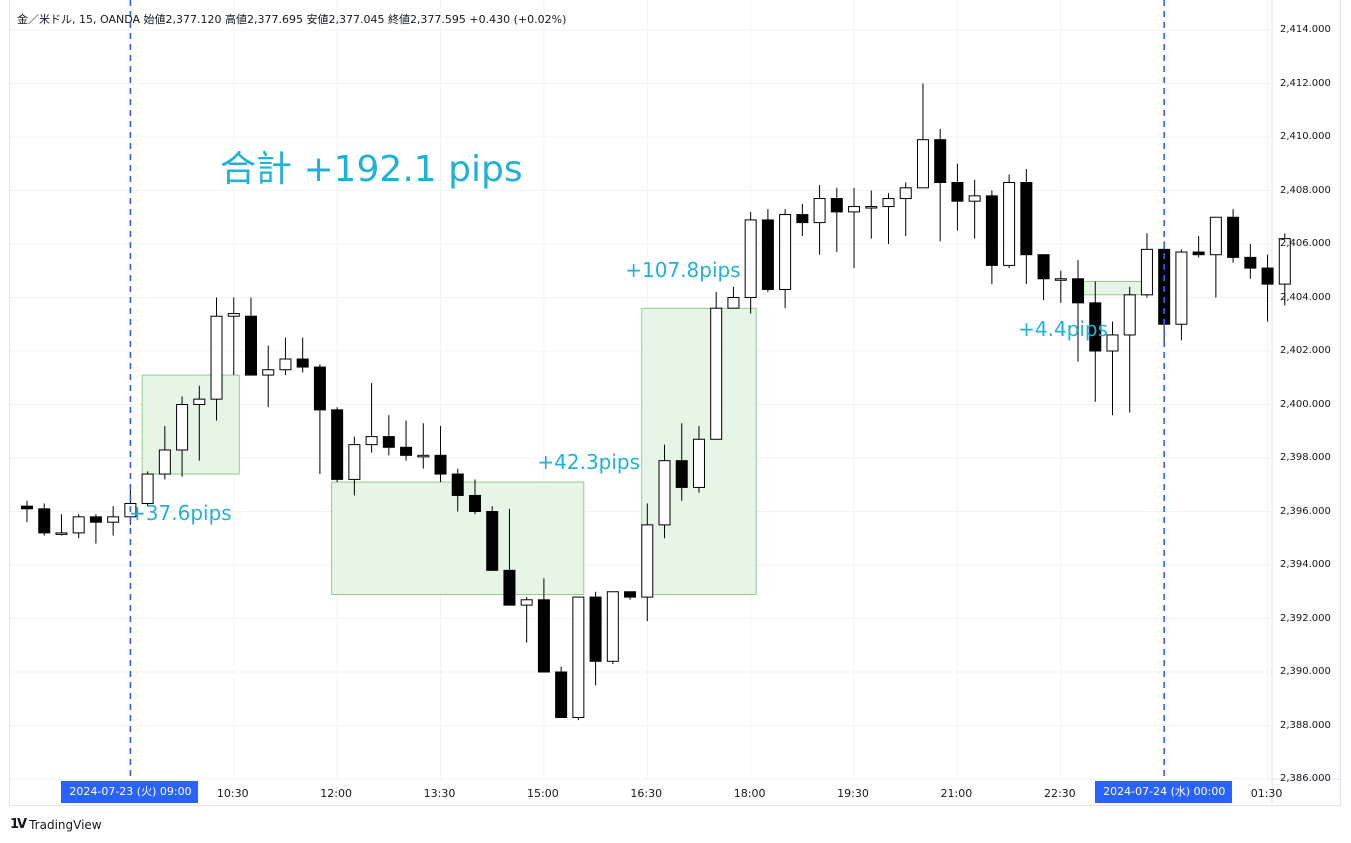 The width and height of the screenshot is (1351, 843). I want to click on y-tick-label: 2,400.000, so click(1305, 404).